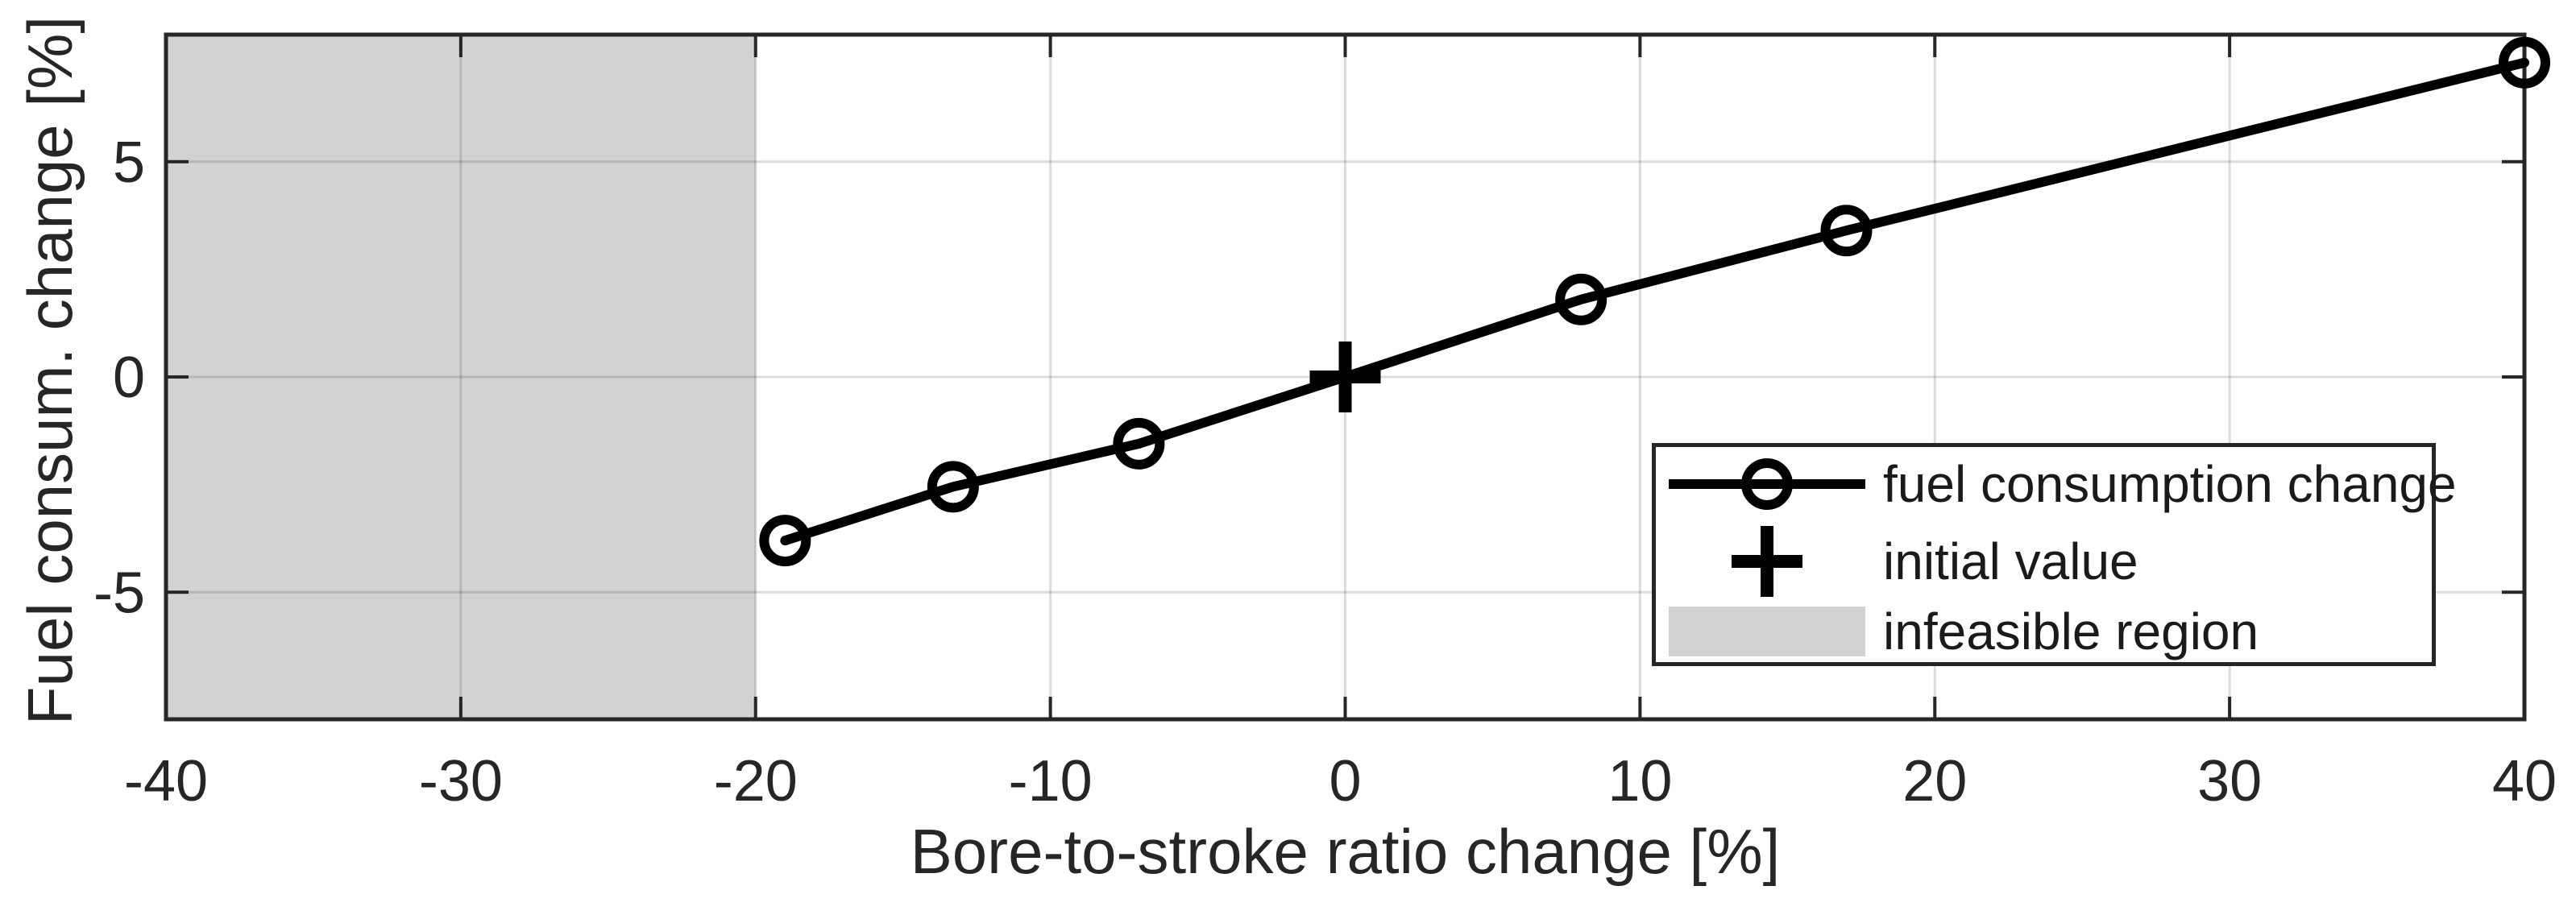 This screenshot has height=915, width=2576. I want to click on y-tick-label: -5, so click(119, 593).